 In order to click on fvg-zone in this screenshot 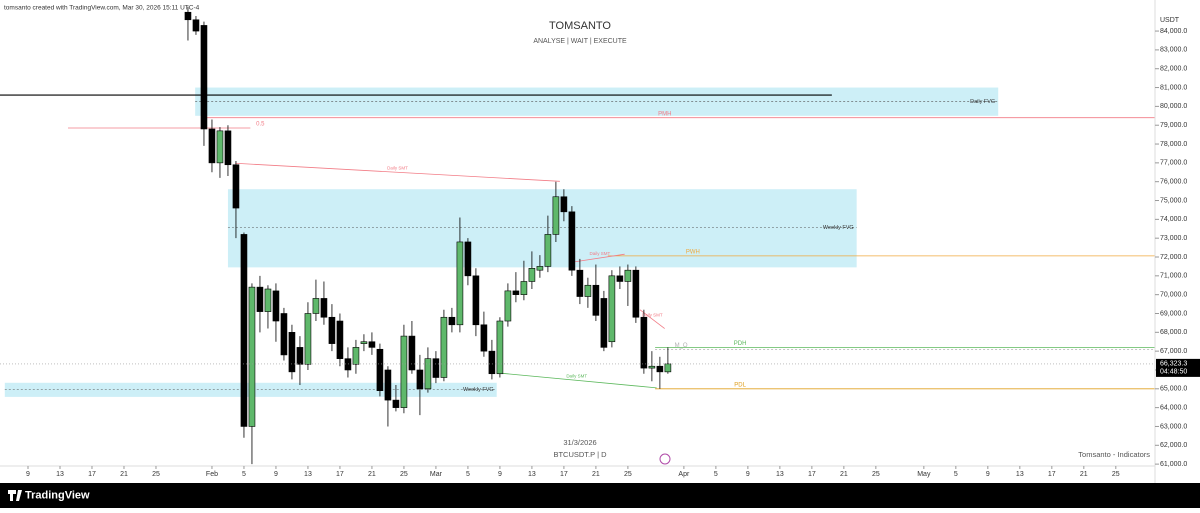, I will do `click(542, 228)`.